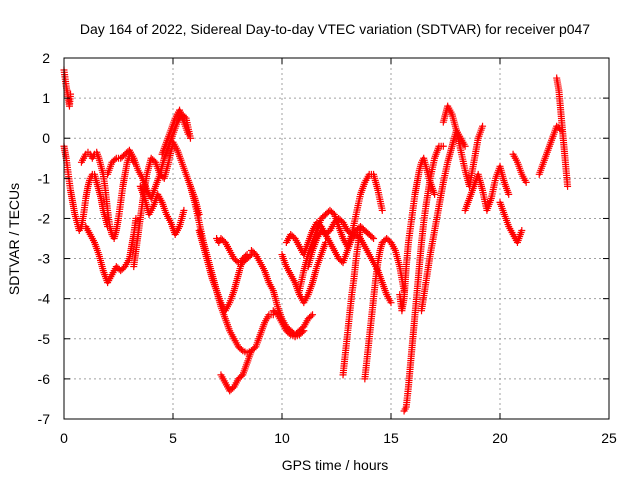  What do you see at coordinates (173, 438) in the screenshot?
I see `x-tick-label: 5` at bounding box center [173, 438].